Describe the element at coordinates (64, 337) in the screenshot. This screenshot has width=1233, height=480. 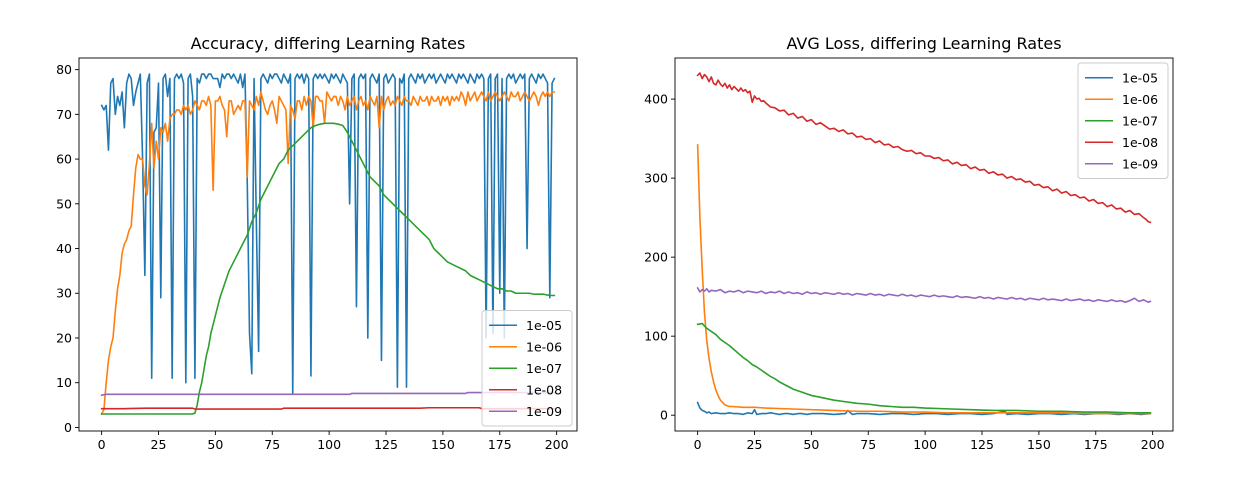
I see `y-tick-label: 20` at that location.